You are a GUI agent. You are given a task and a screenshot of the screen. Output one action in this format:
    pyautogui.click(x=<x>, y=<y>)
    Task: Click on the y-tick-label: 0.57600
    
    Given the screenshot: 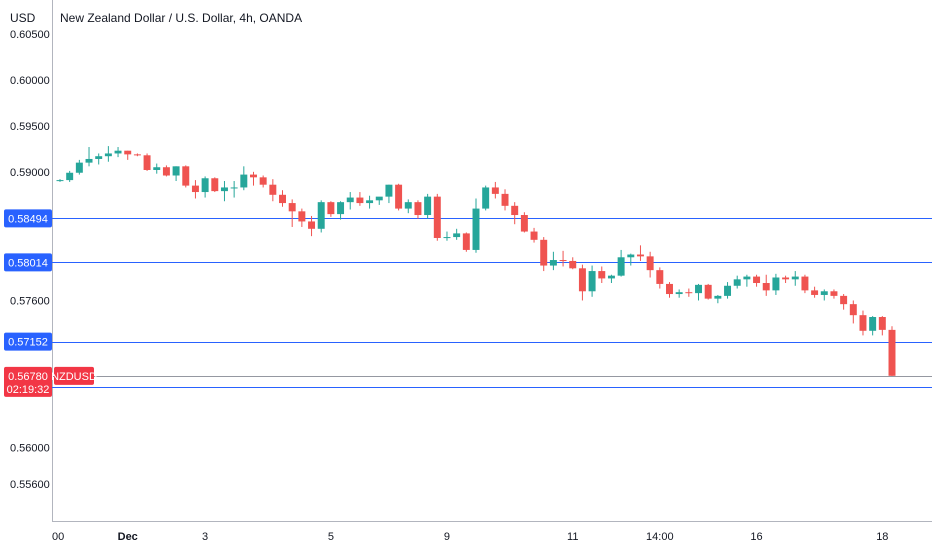 What is the action you would take?
    pyautogui.click(x=30, y=301)
    